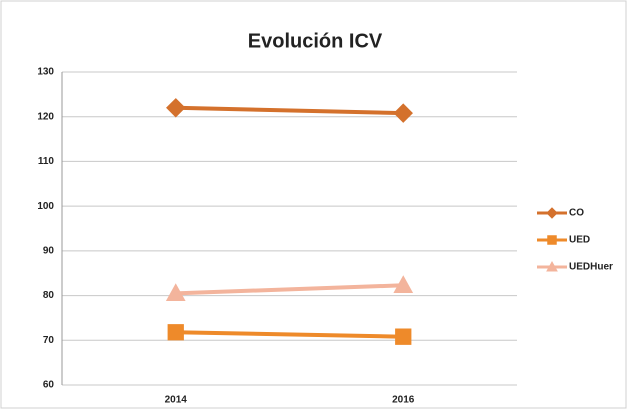 The height and width of the screenshot is (409, 627). I want to click on y-tick-label: 90, so click(49, 250).